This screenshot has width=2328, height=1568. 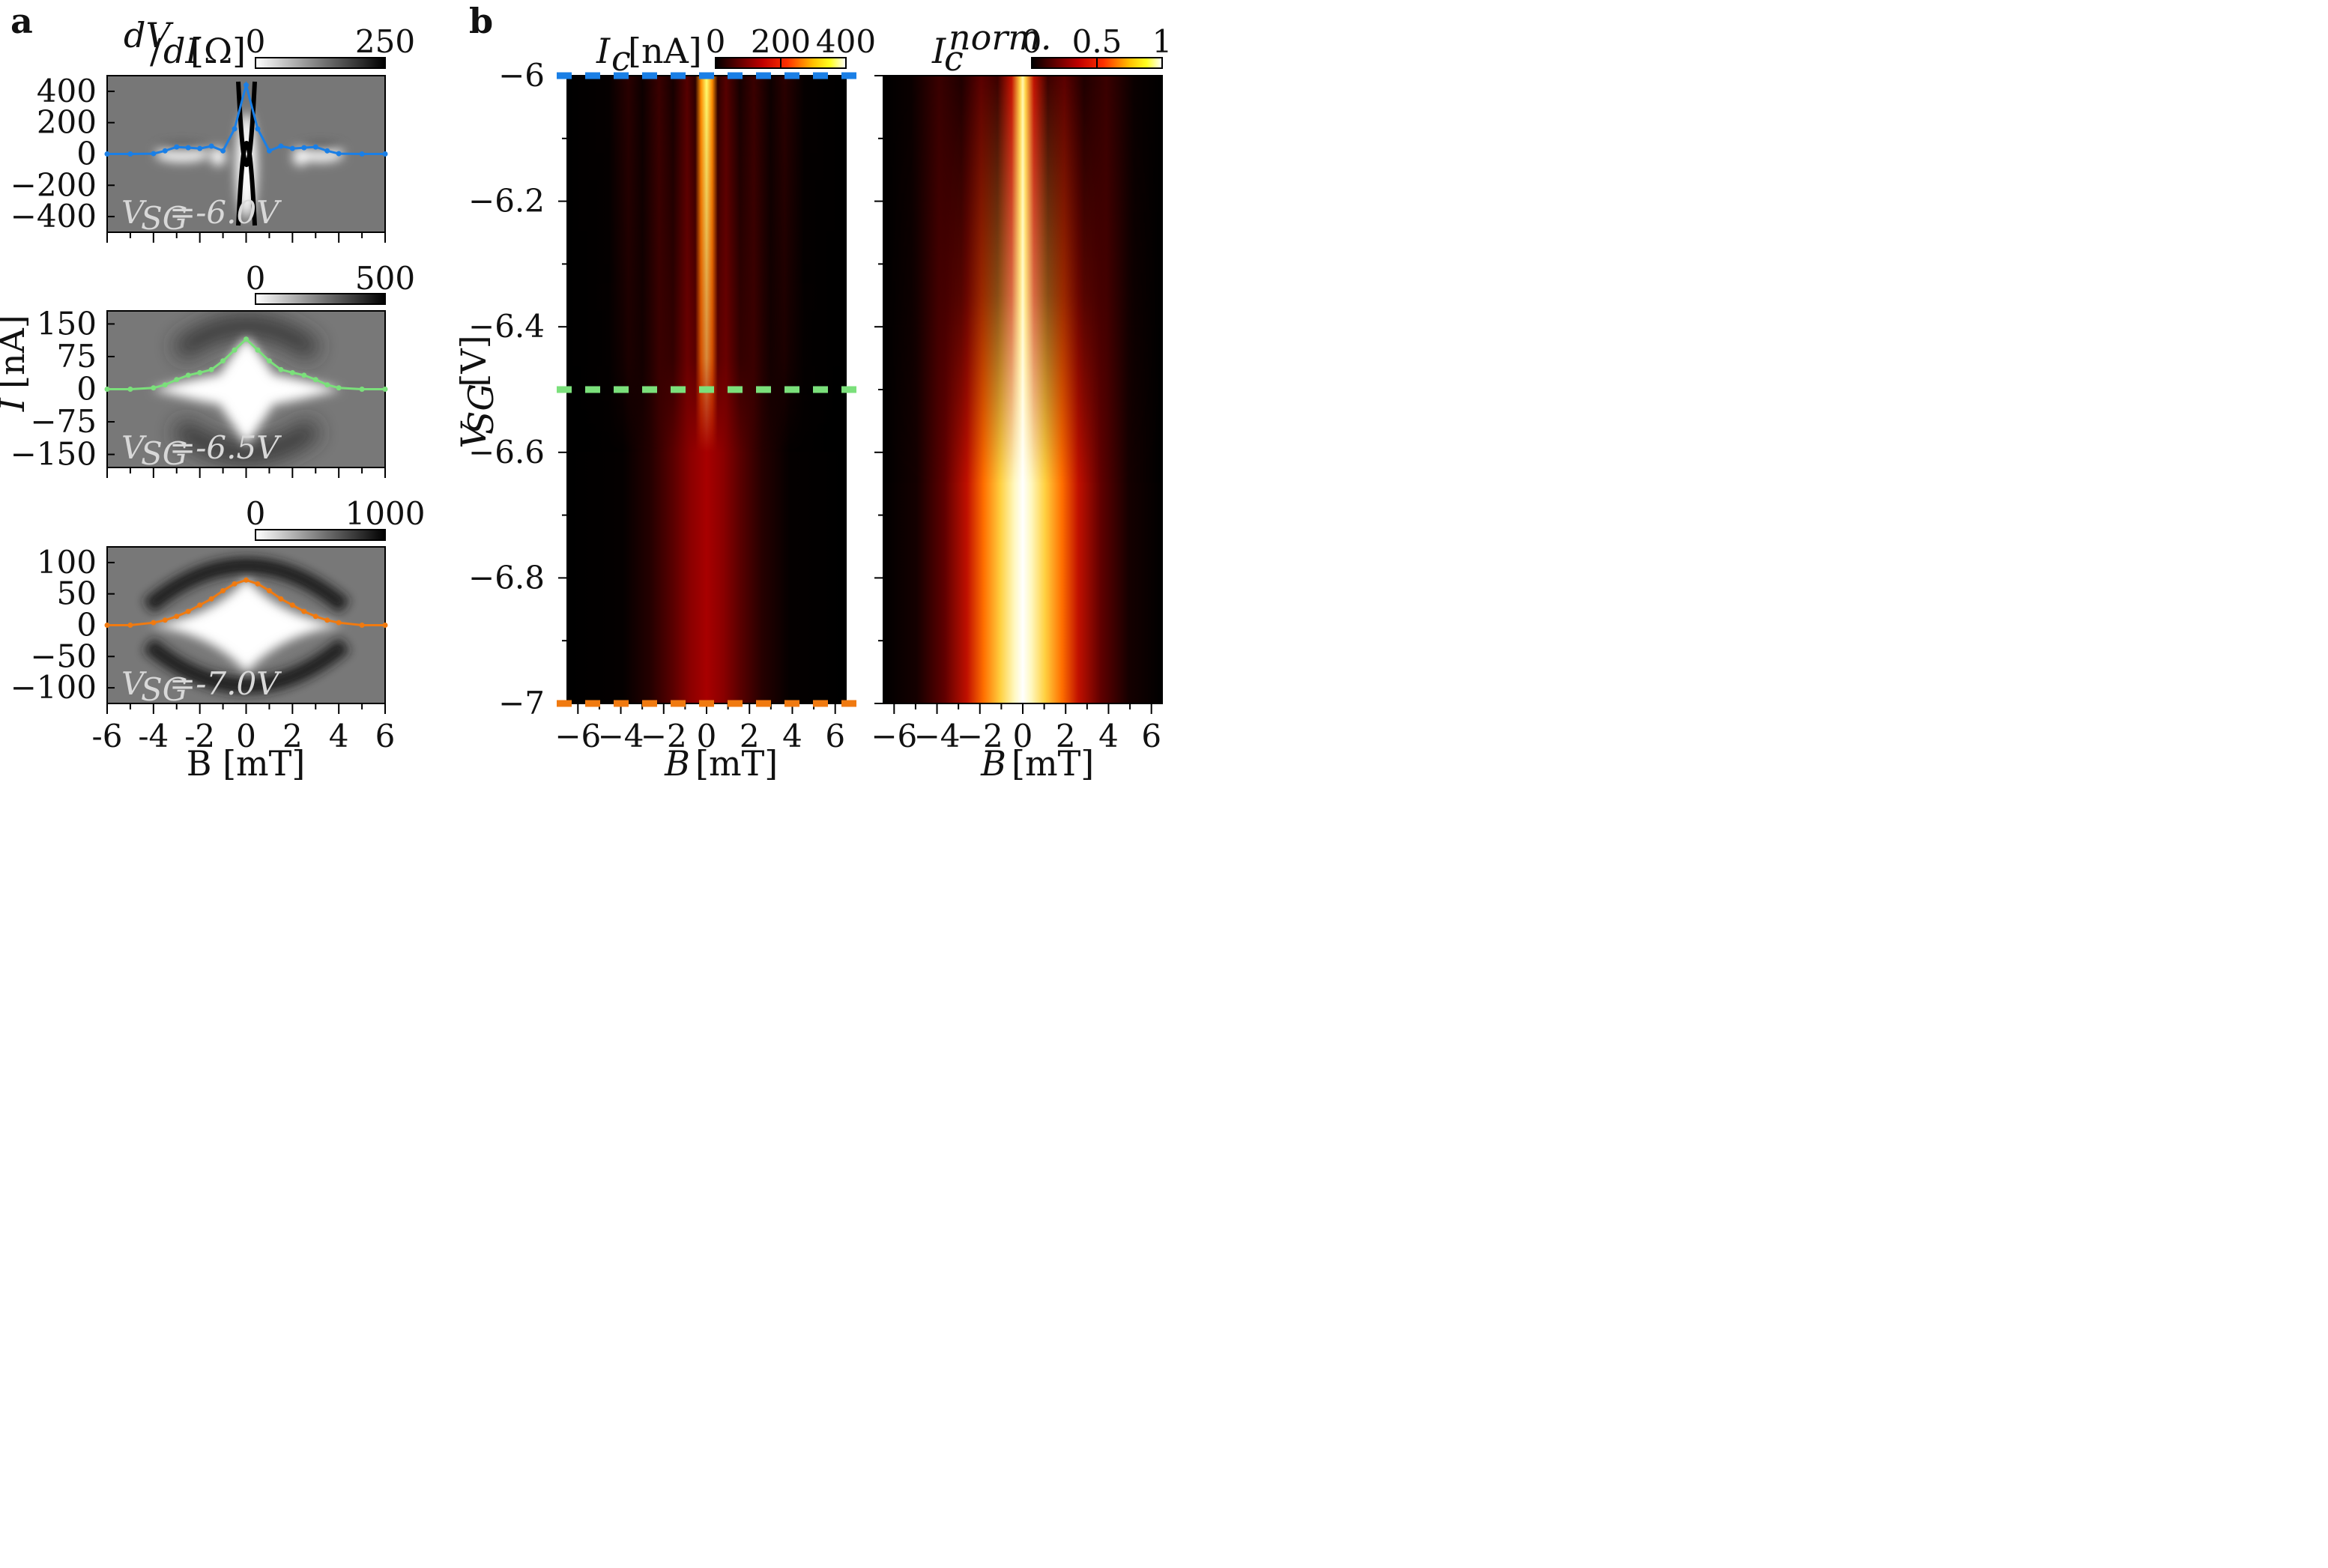 What do you see at coordinates (63, 656) in the screenshot?
I see `y-tick-label: −50` at bounding box center [63, 656].